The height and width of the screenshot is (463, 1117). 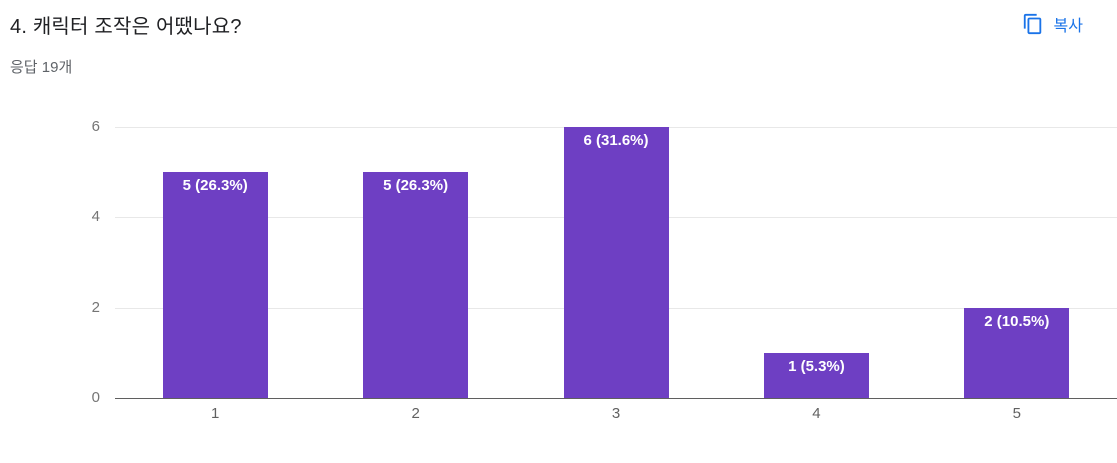 What do you see at coordinates (816, 413) in the screenshot?
I see `x-tick-label: 4` at bounding box center [816, 413].